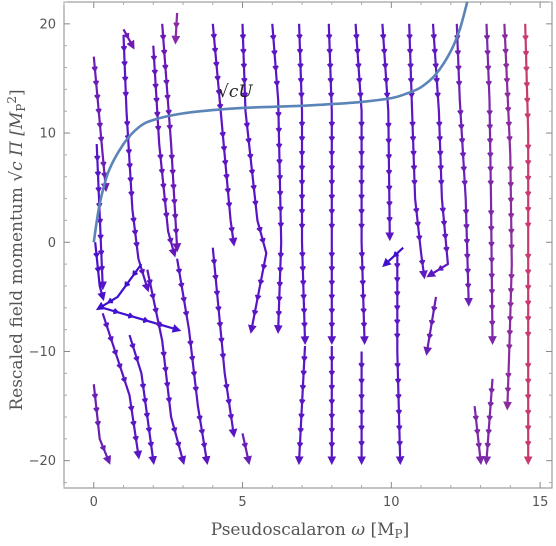 The image size is (556, 546). I want to click on x-axis-title: Pseudoscalaron ω [MP], so click(310, 530).